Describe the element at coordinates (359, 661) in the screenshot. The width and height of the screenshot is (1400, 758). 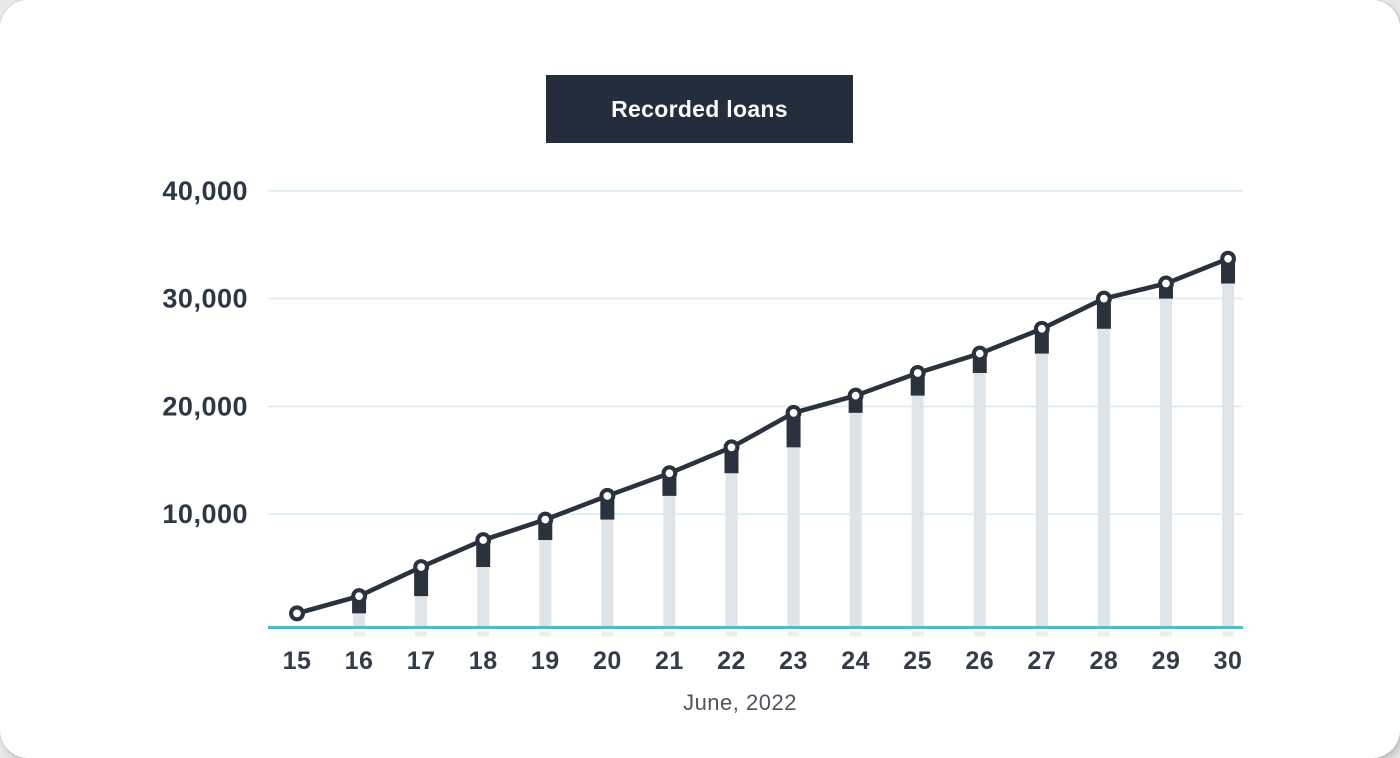
I see `x-tick-label: 16` at that location.